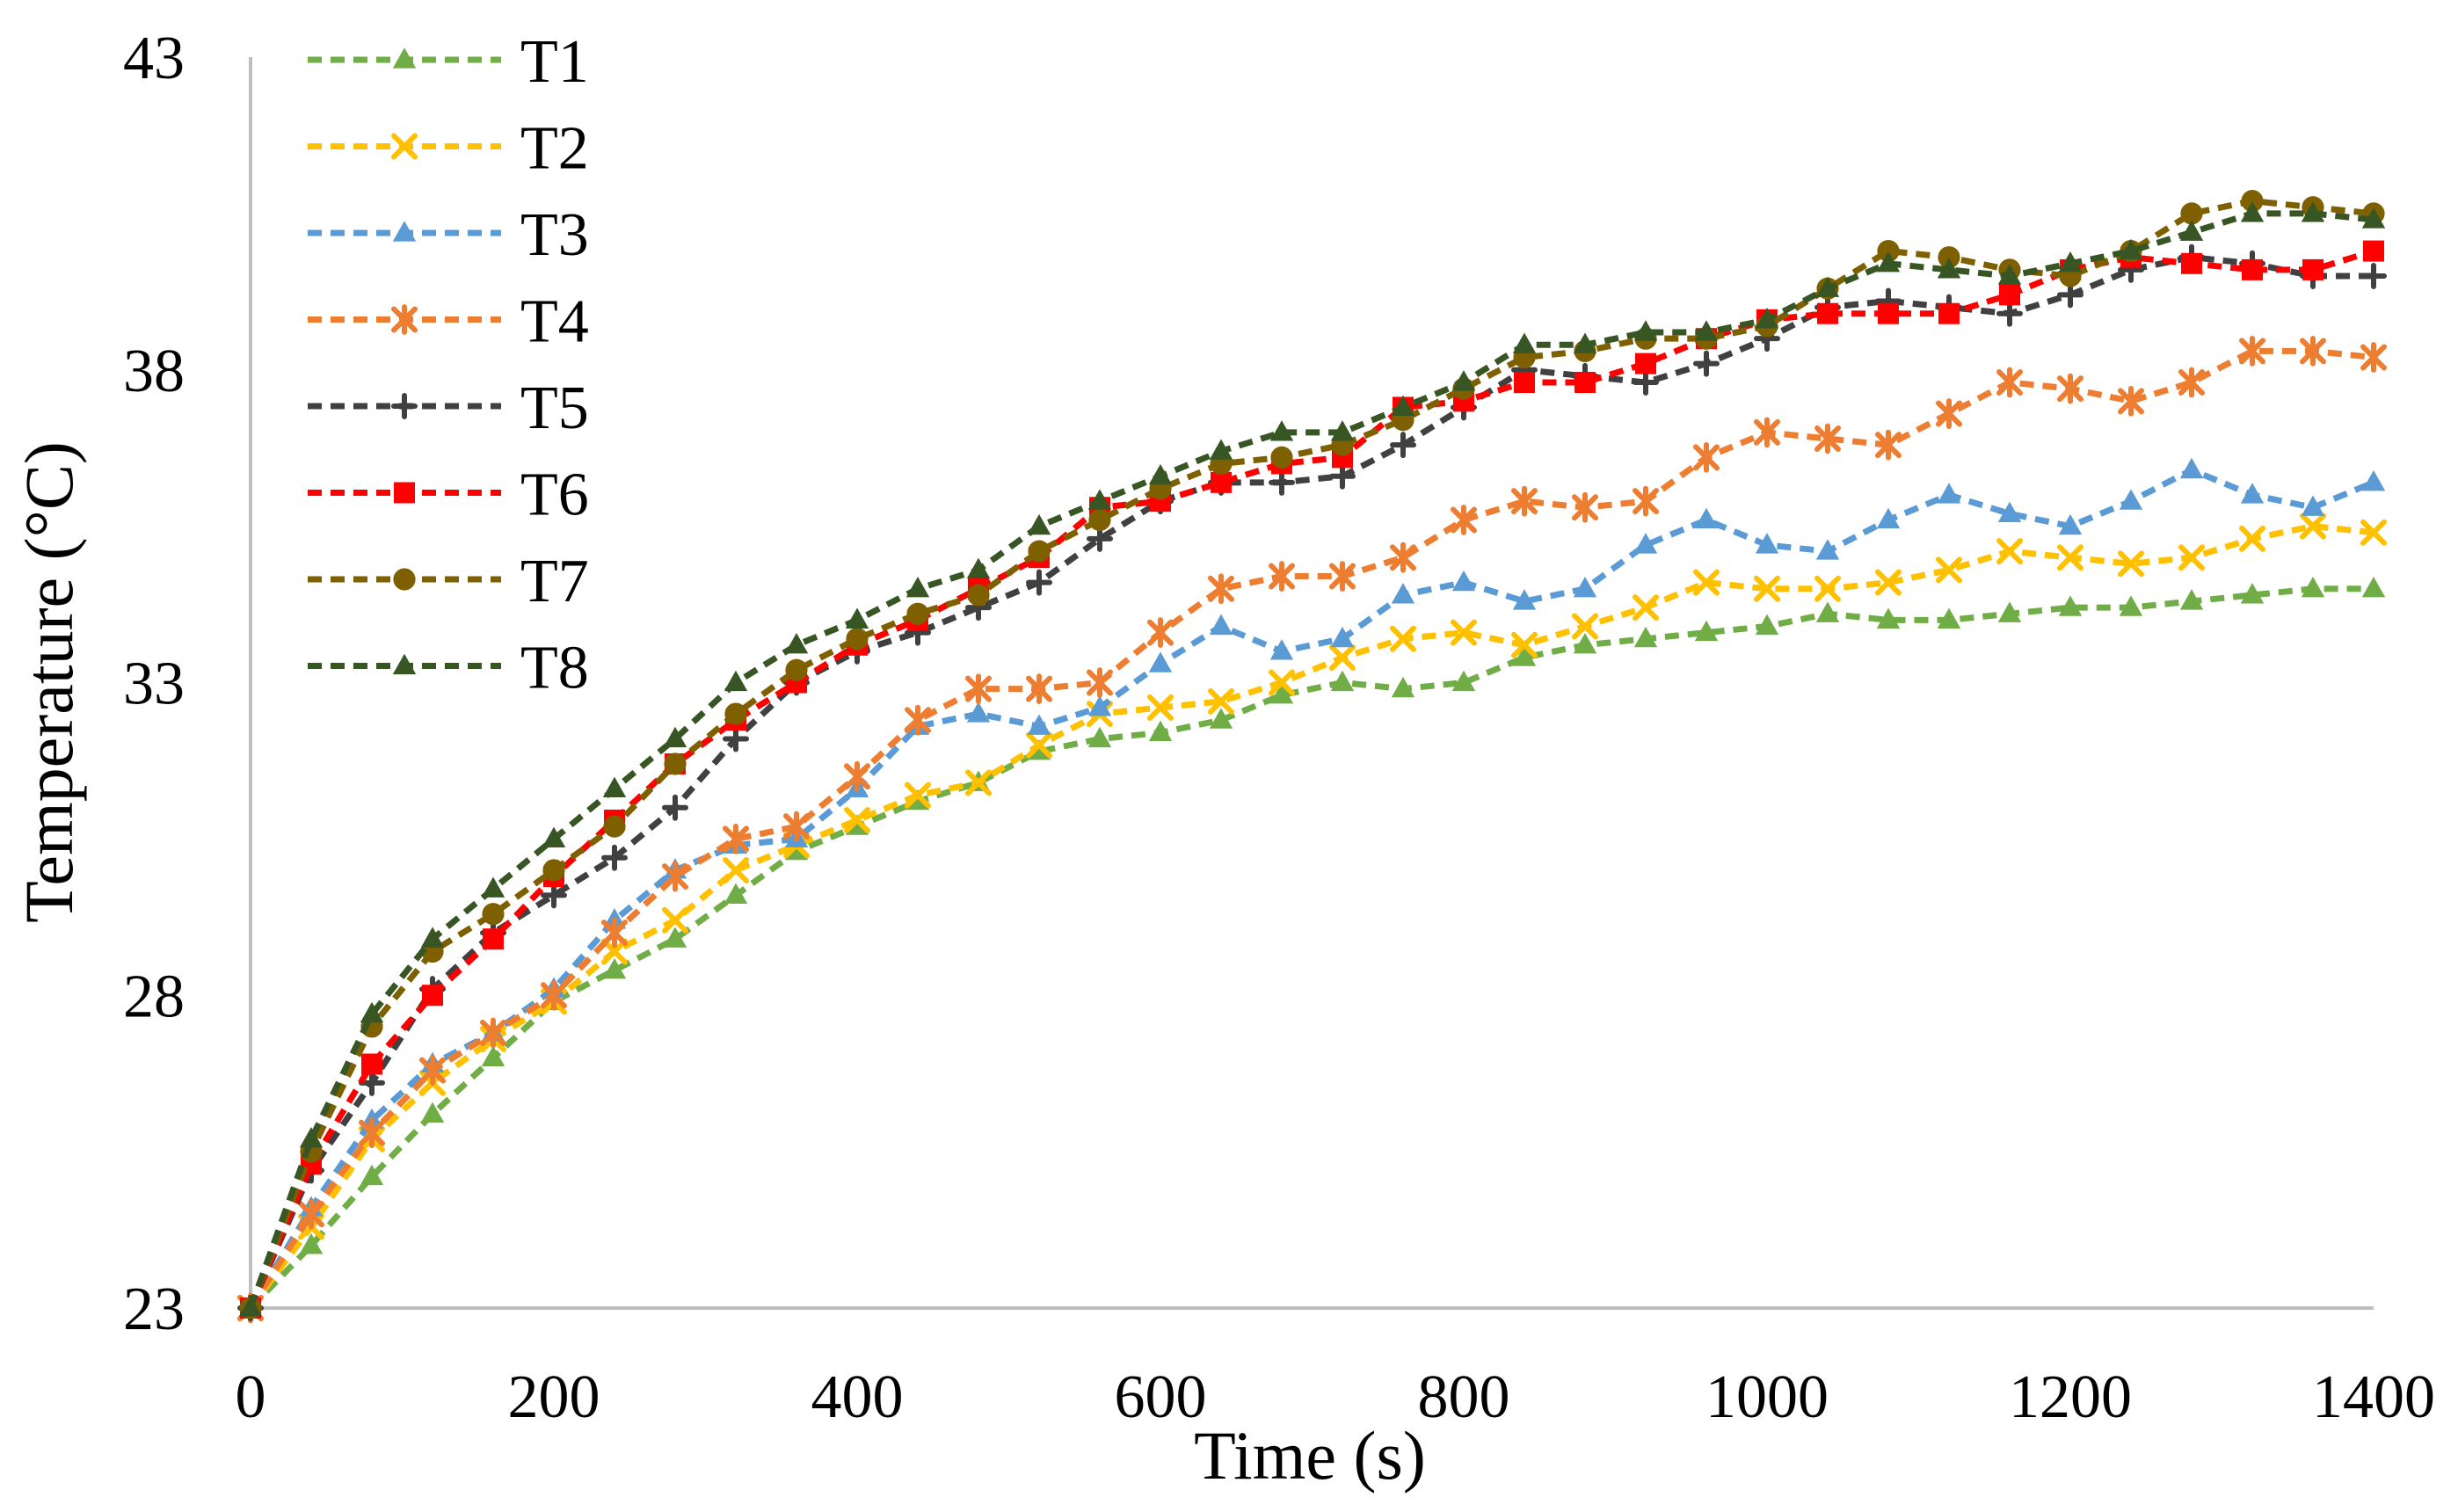 Image resolution: width=2458 pixels, height=1512 pixels. What do you see at coordinates (154, 59) in the screenshot?
I see `y-tick-label: 43` at bounding box center [154, 59].